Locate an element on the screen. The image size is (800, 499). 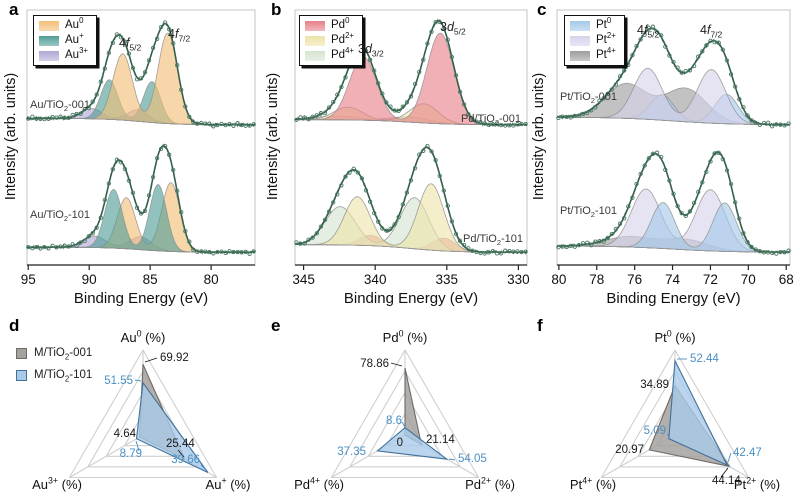
pd0-swatch-icon is located at coordinates (315, 25).